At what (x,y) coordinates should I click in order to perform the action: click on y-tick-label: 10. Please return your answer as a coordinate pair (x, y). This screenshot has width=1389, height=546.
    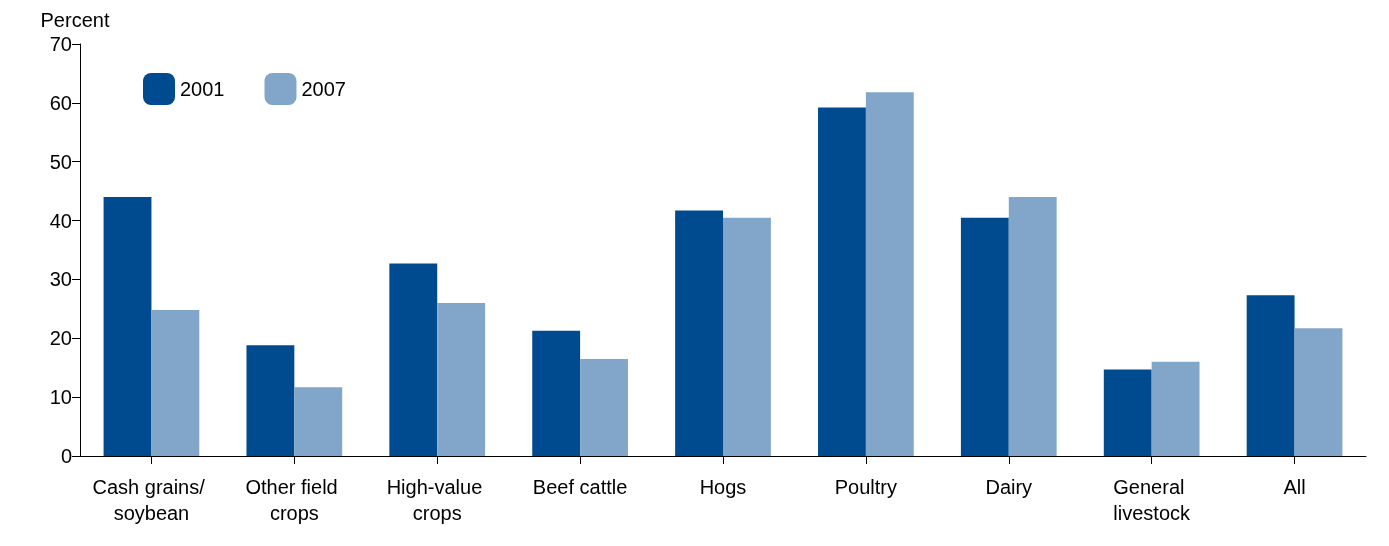
    Looking at the image, I should click on (60, 397).